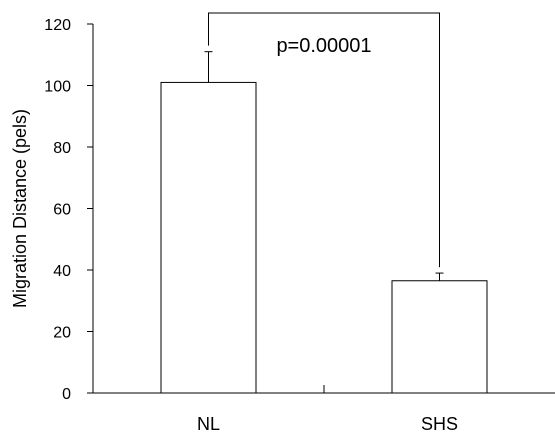 The width and height of the screenshot is (555, 438). What do you see at coordinates (327, 424) in the screenshot?
I see `category-labels: NL SHS` at bounding box center [327, 424].